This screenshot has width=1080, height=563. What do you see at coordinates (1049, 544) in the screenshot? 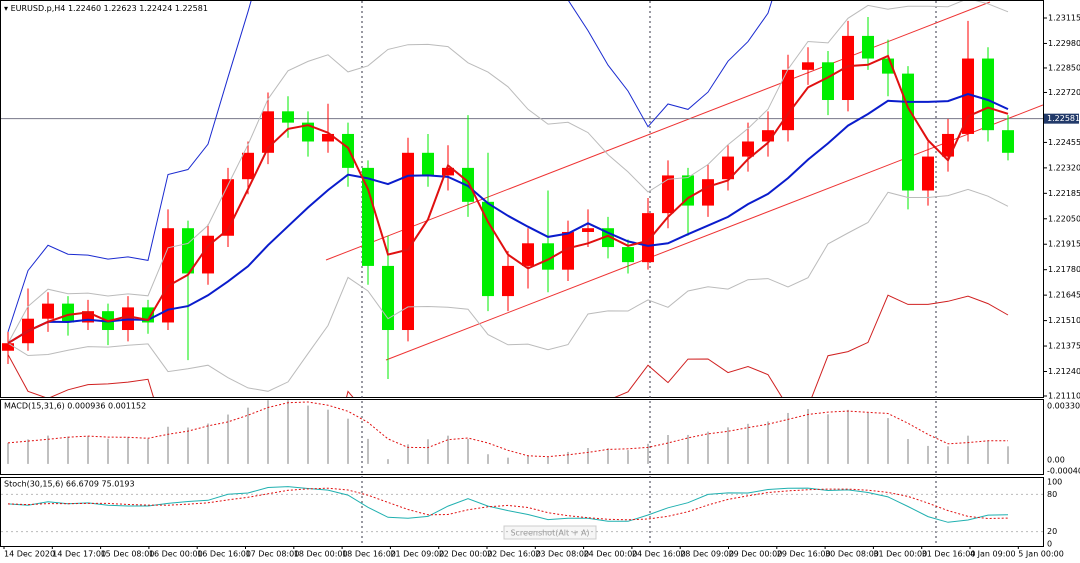
I see `stoch-tick-label: 0` at bounding box center [1049, 544].